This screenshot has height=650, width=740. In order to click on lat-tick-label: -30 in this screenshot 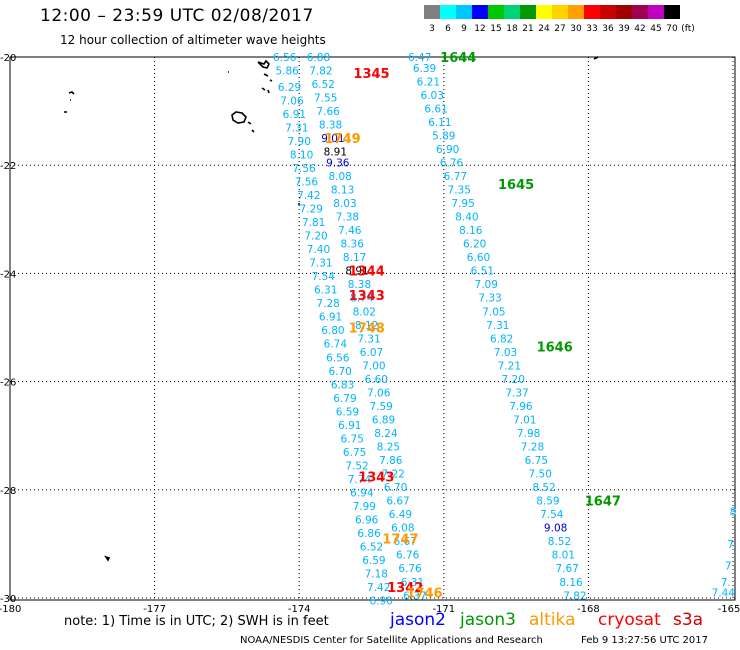, I will do `click(8, 599)`.